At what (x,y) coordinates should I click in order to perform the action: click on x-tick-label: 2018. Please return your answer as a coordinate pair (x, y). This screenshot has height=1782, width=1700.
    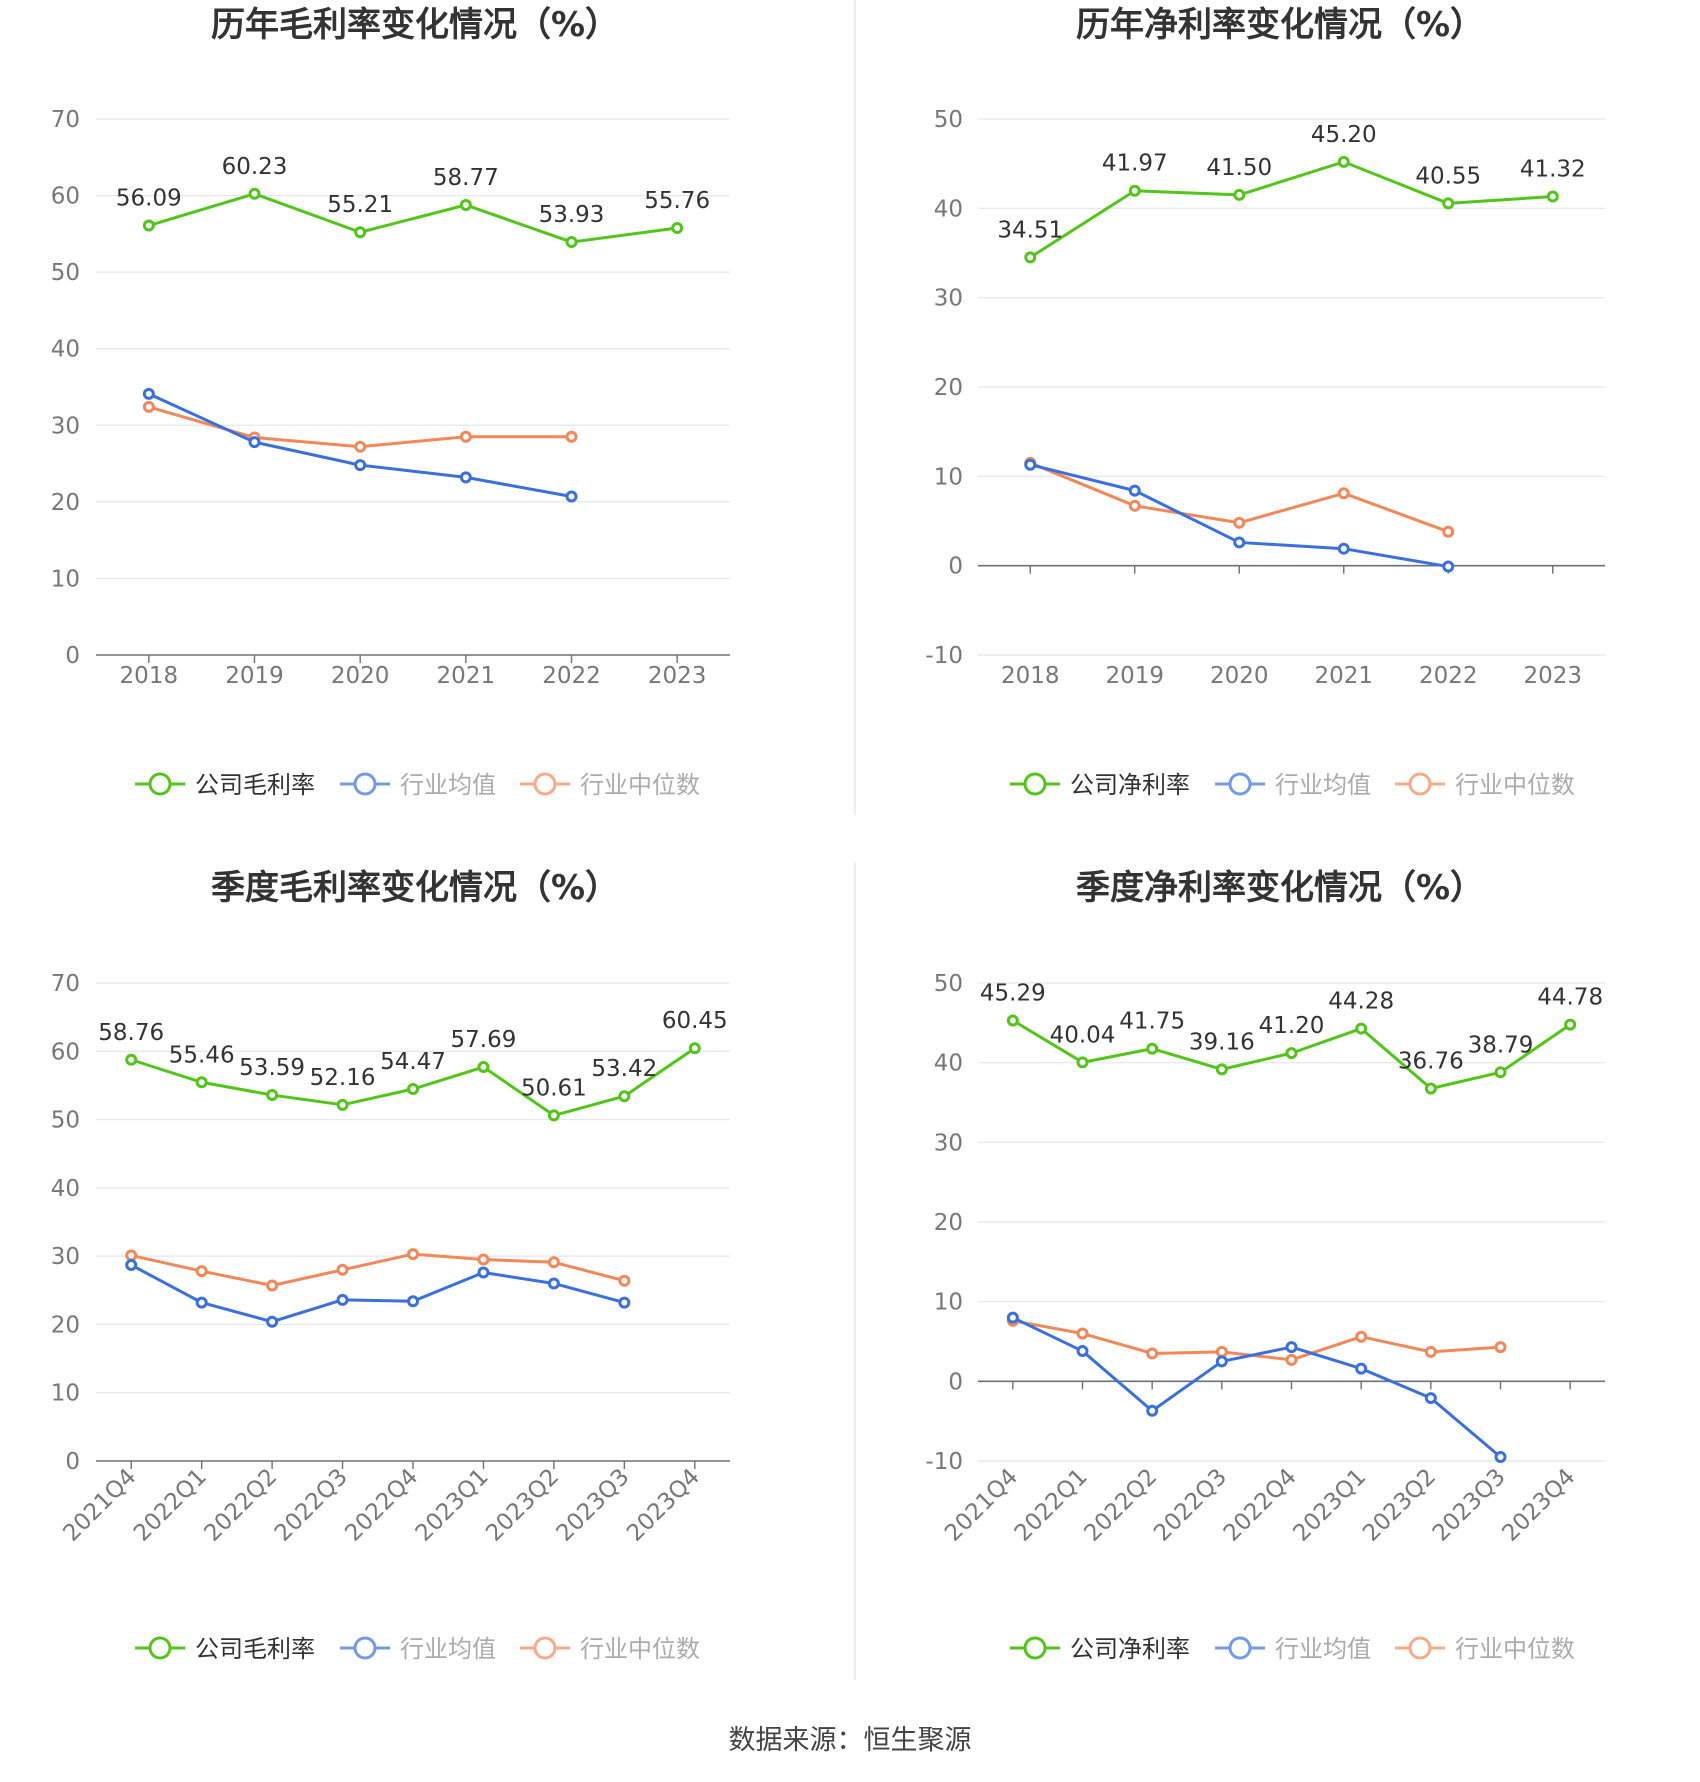
    Looking at the image, I should click on (149, 676).